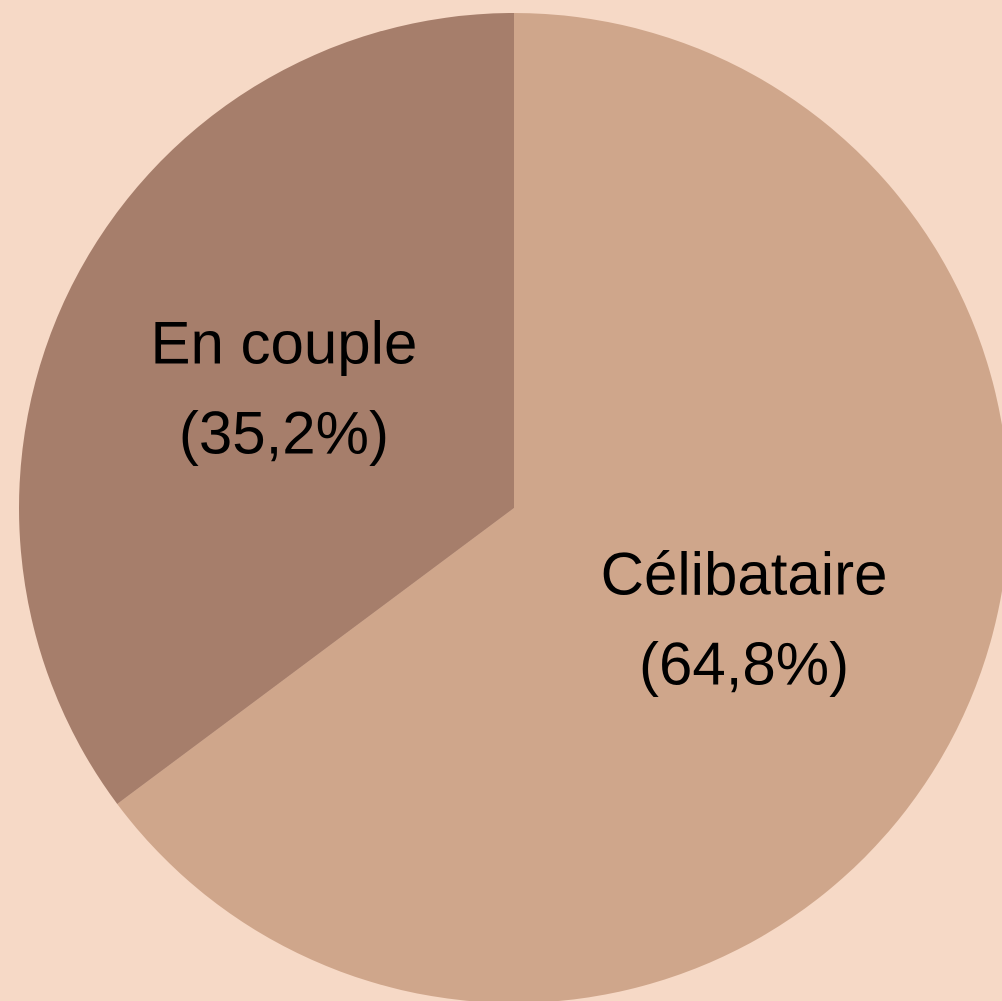 The width and height of the screenshot is (1002, 1001). What do you see at coordinates (744, 573) in the screenshot?
I see `slice-label: Célibataire` at bounding box center [744, 573].